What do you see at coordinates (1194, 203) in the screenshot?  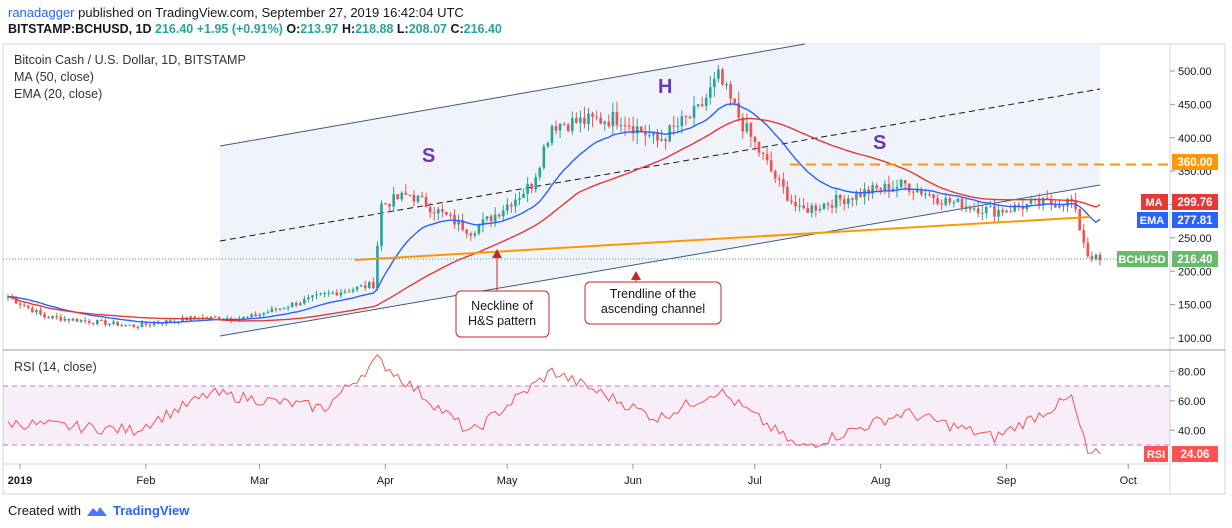 I see `ma-badge-value: 299.76` at bounding box center [1194, 203].